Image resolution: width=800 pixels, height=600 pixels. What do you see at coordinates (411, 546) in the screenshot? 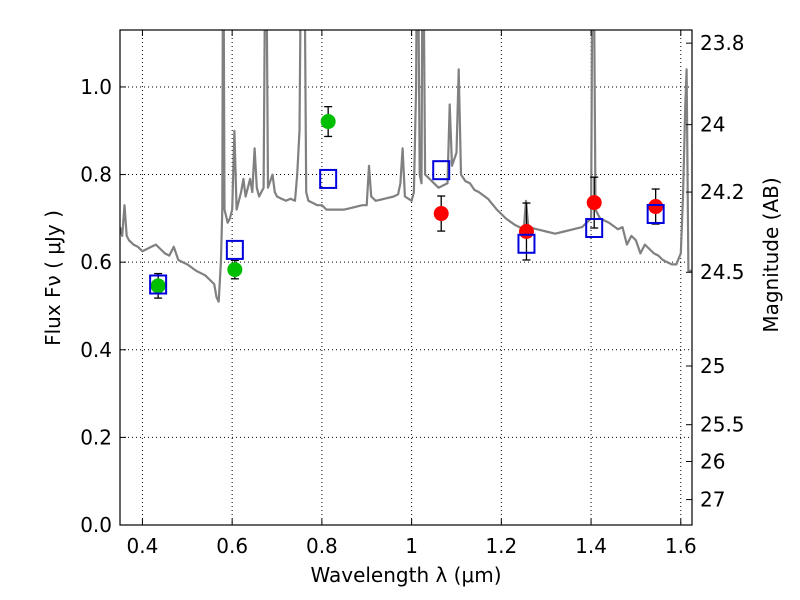
I see `x-tick-label: 1` at bounding box center [411, 546].